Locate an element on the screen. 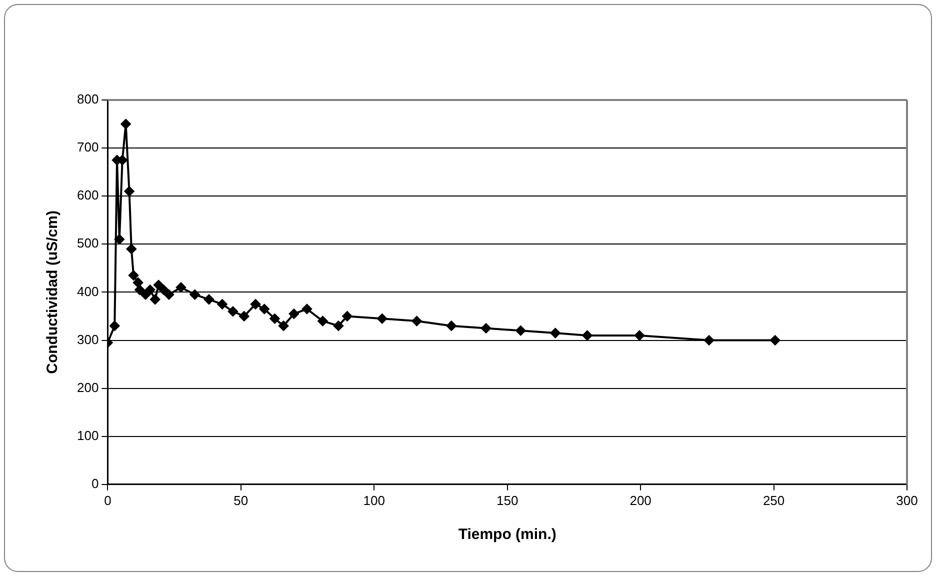 The width and height of the screenshot is (940, 578). y-tick-label: 800 is located at coordinates (87, 99).